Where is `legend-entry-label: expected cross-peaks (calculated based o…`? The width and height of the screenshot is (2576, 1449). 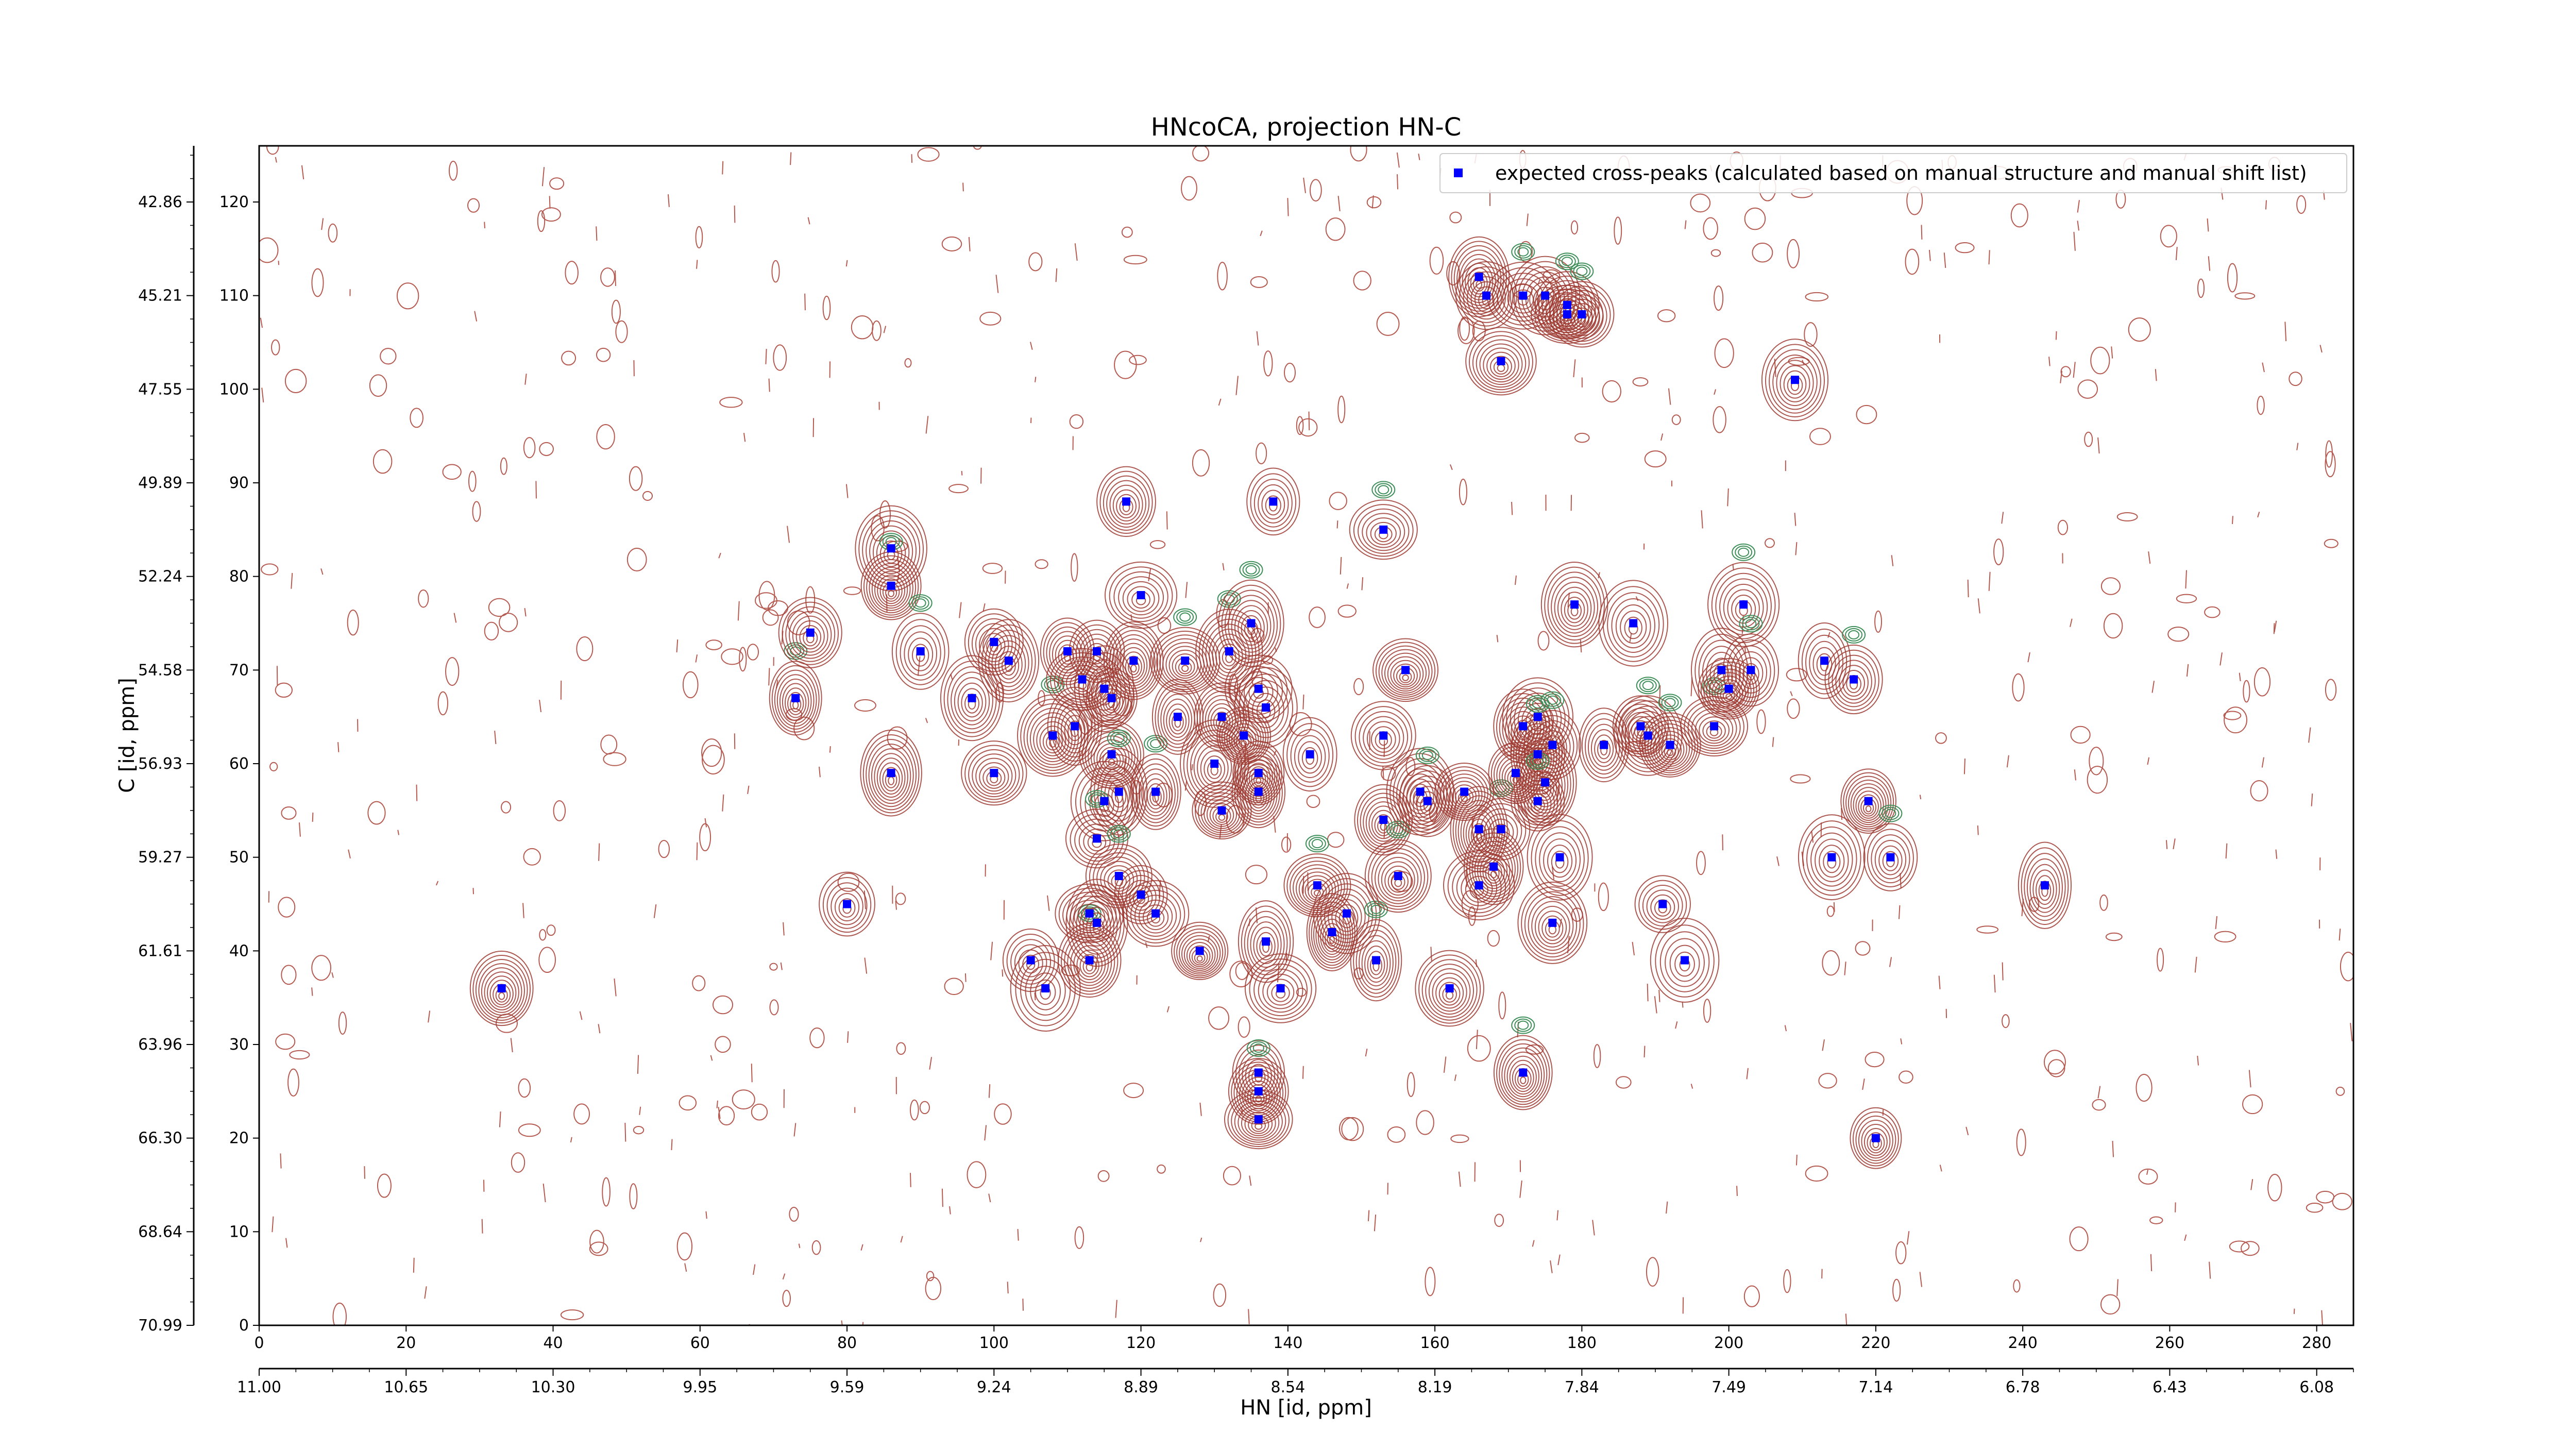
legend-entry-label: expected cross-peaks (calculated based o… is located at coordinates (1901, 173).